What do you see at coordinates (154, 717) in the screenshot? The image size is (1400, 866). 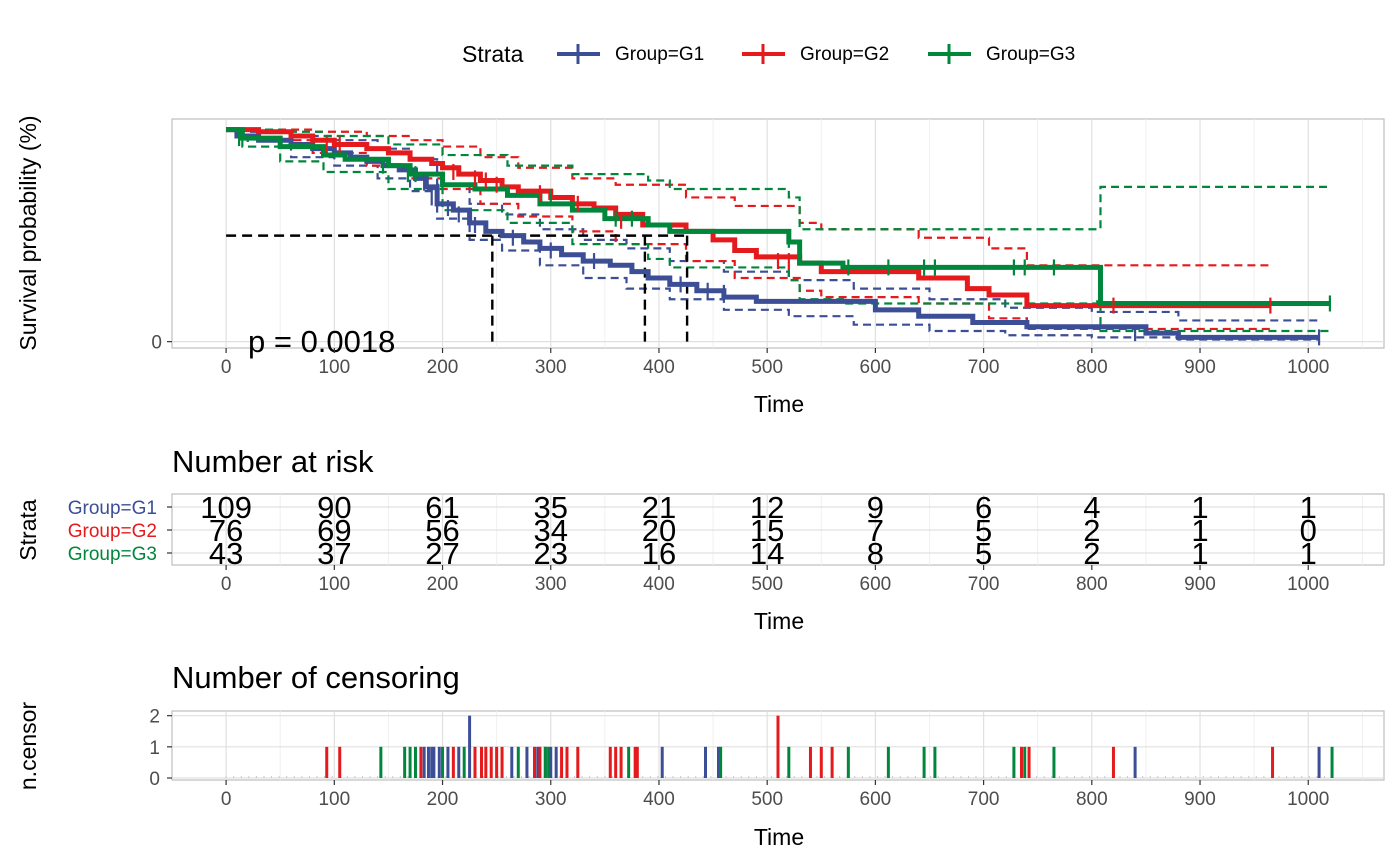 I see `y-tick-label: 2` at bounding box center [154, 717].